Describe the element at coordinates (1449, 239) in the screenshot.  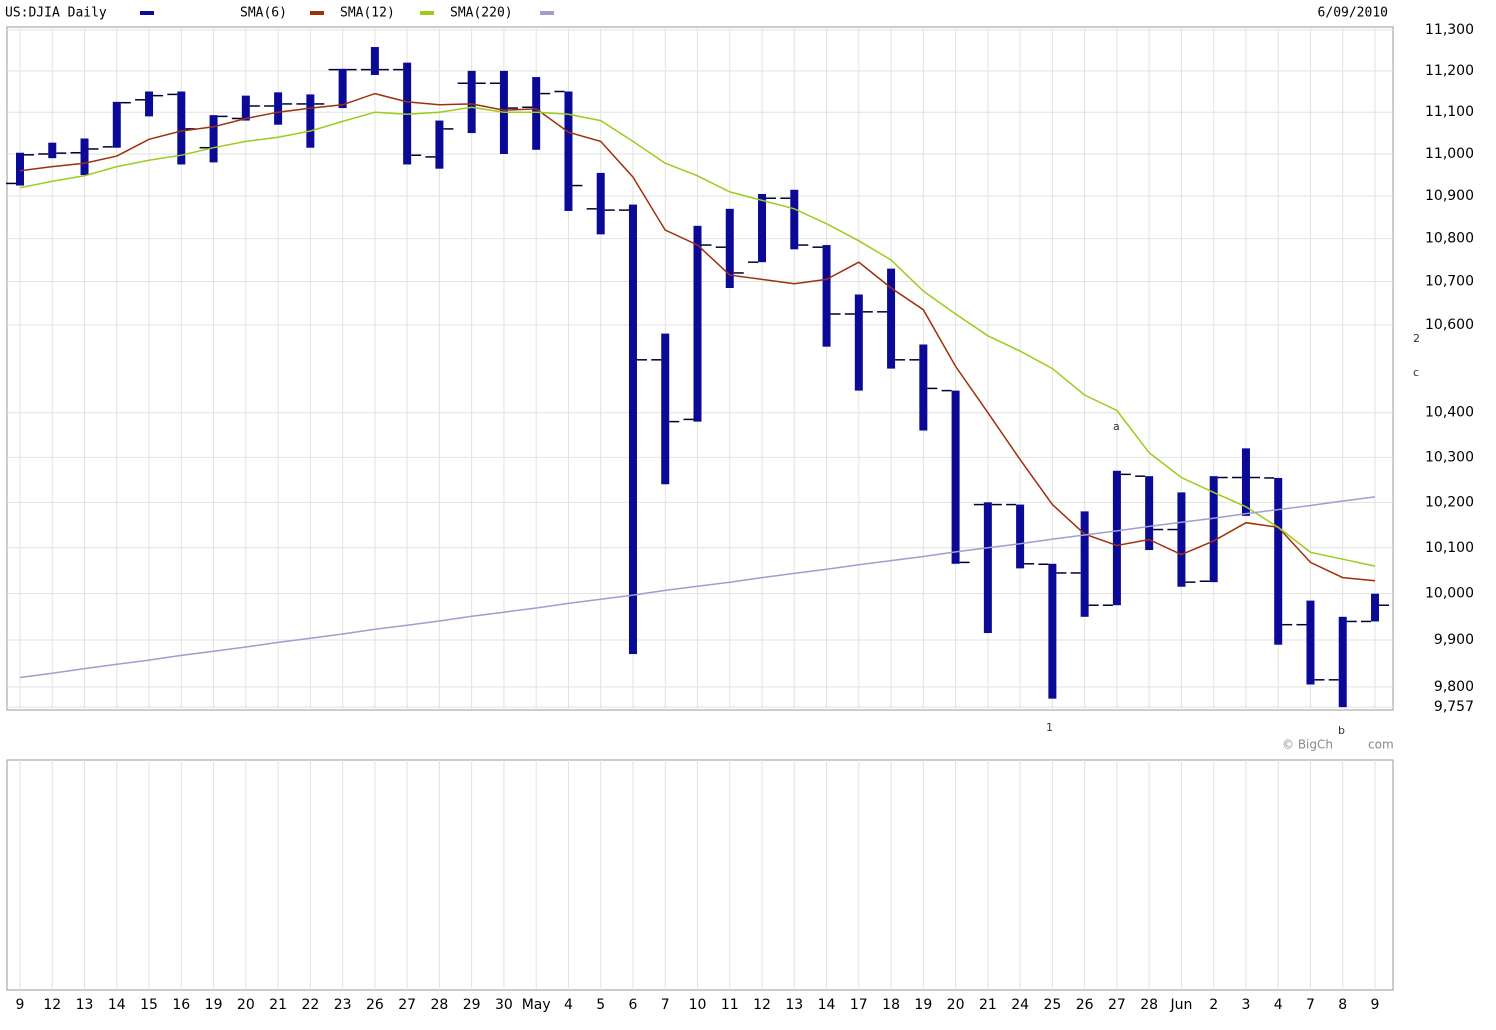
I see `y-tick-label: 10,800` at that location.